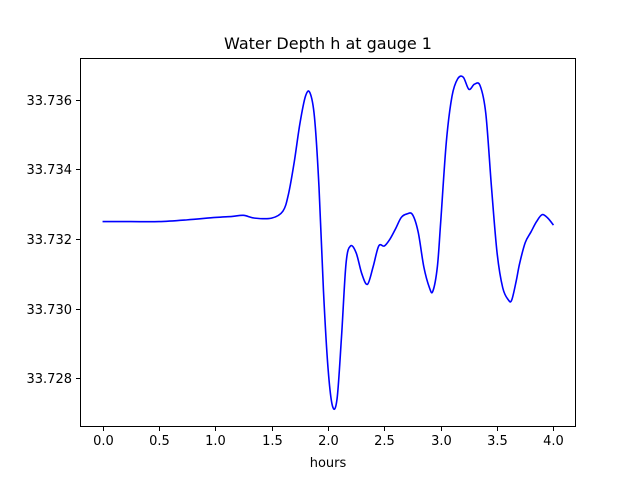 The height and width of the screenshot is (480, 640). What do you see at coordinates (50, 310) in the screenshot?
I see `y-tick-label: 33.730` at bounding box center [50, 310].